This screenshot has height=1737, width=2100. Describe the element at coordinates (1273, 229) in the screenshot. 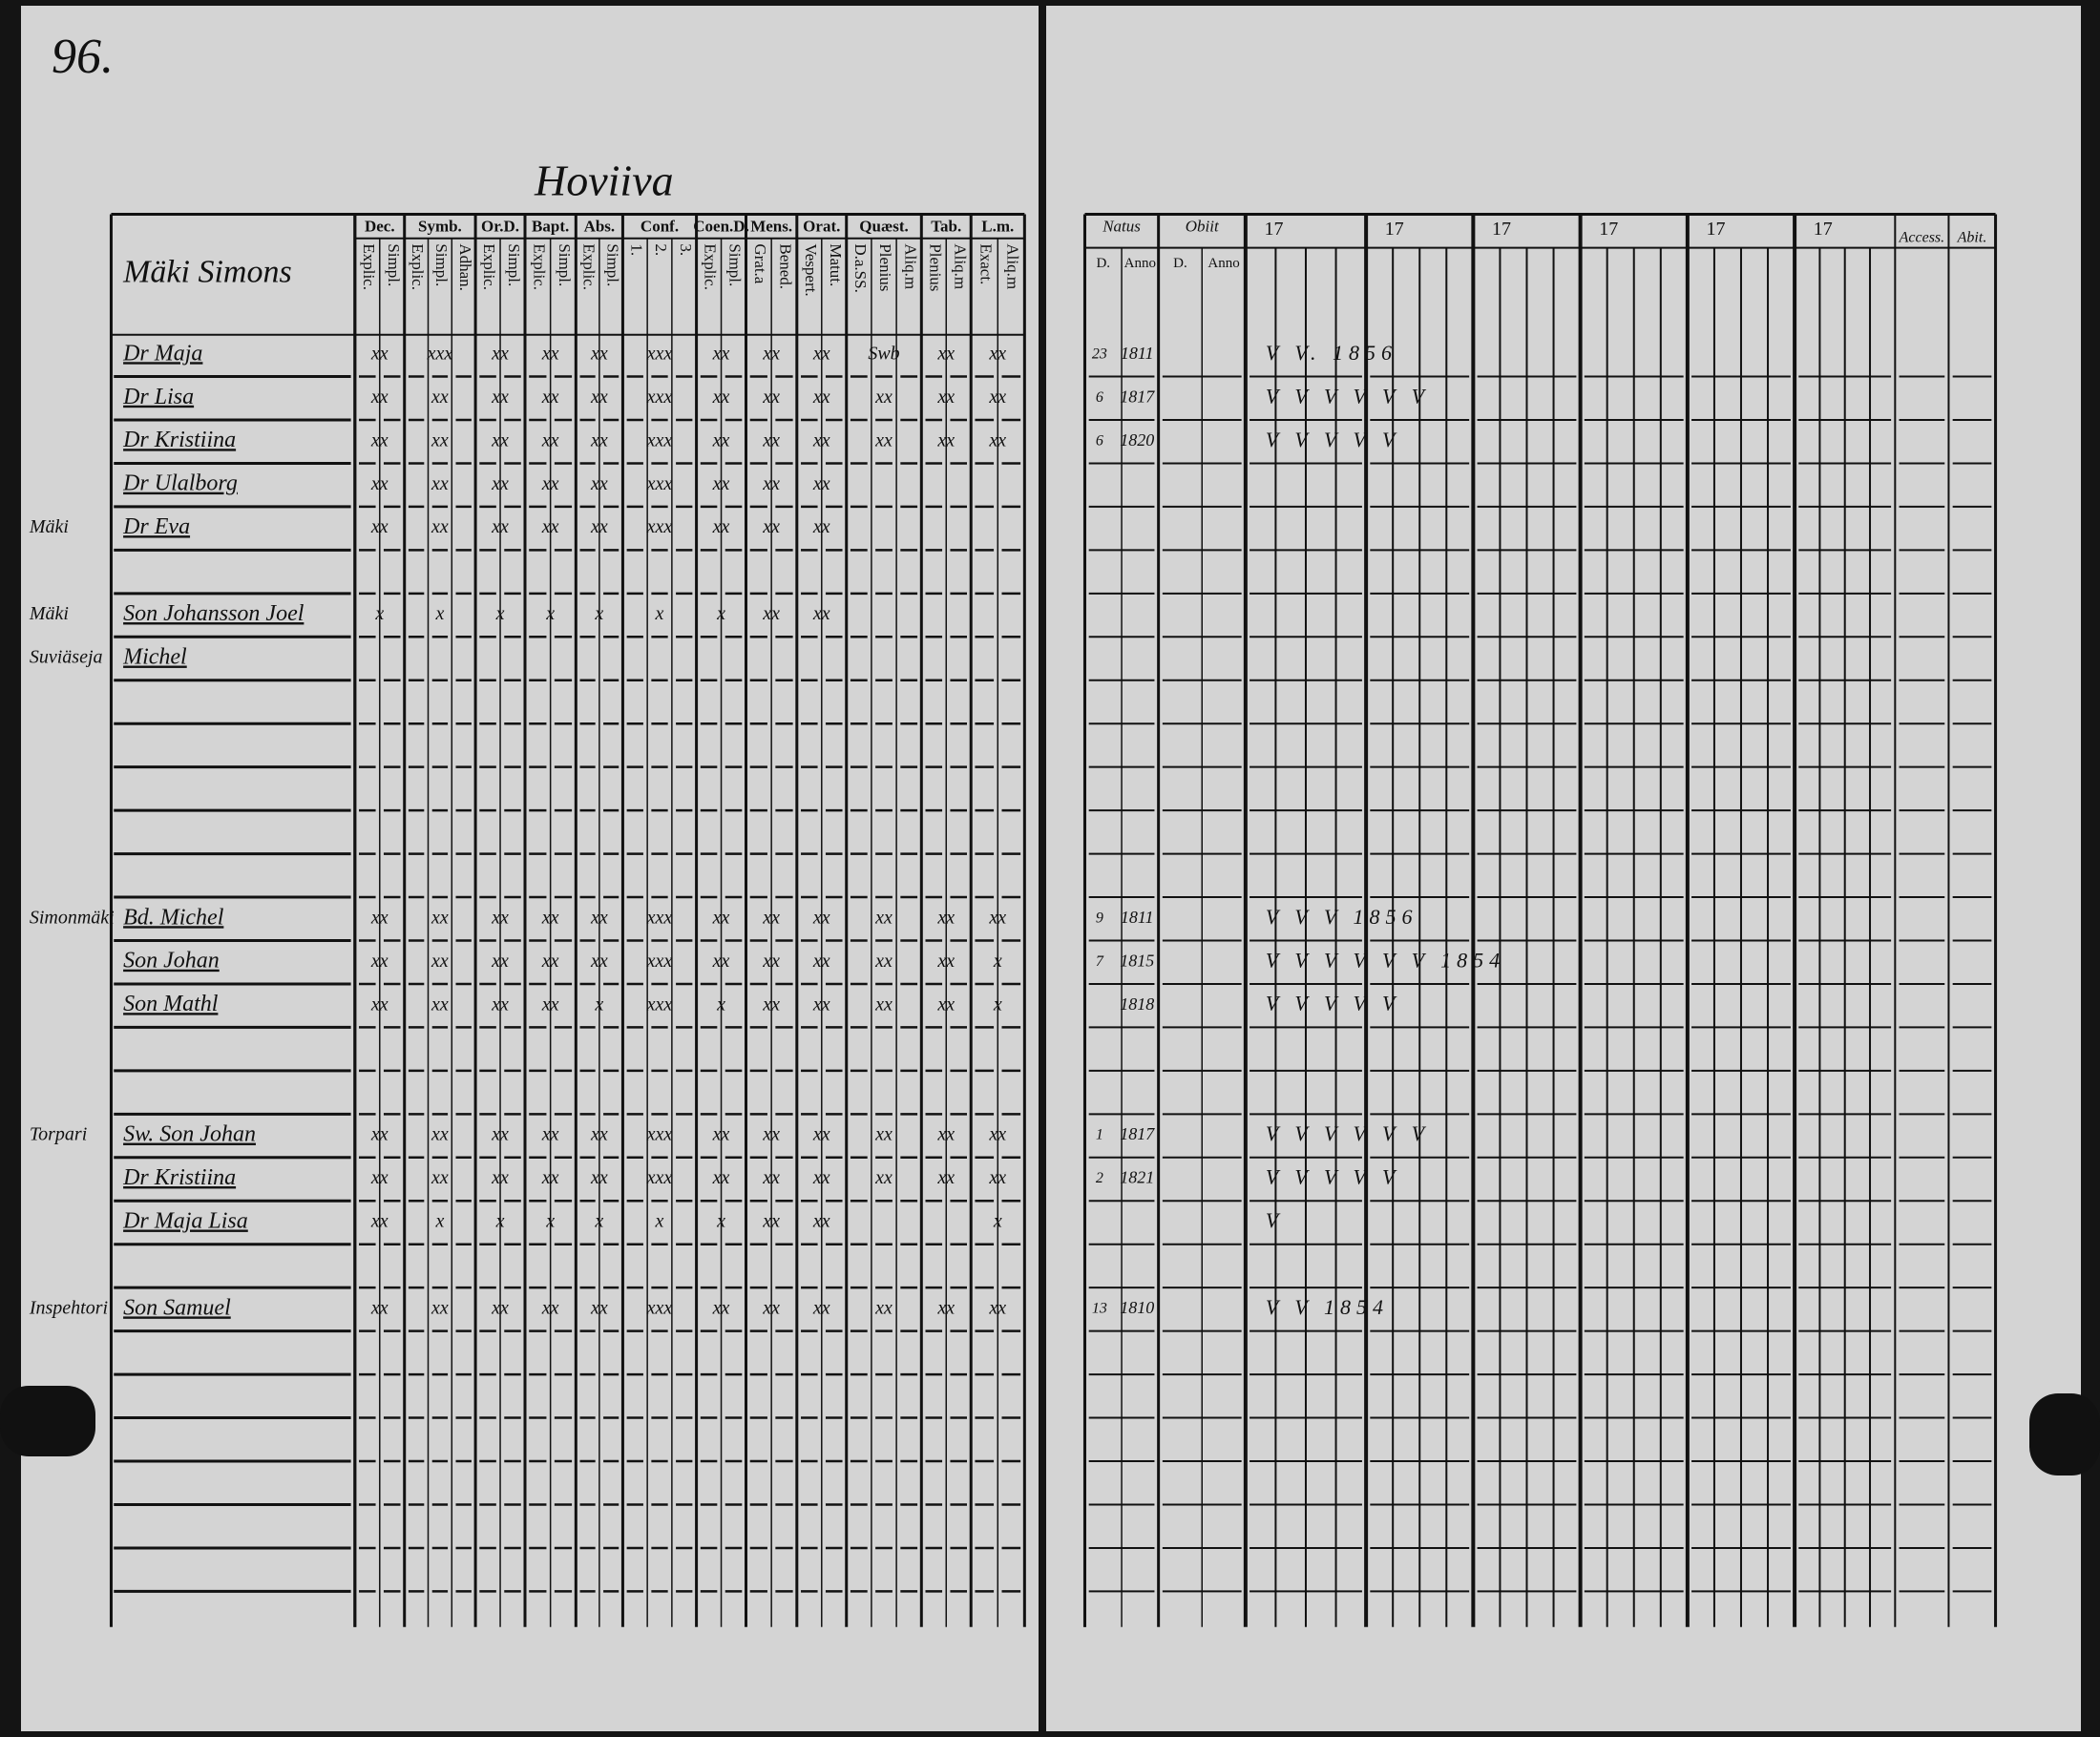

I see `year-group-label: 17` at that location.